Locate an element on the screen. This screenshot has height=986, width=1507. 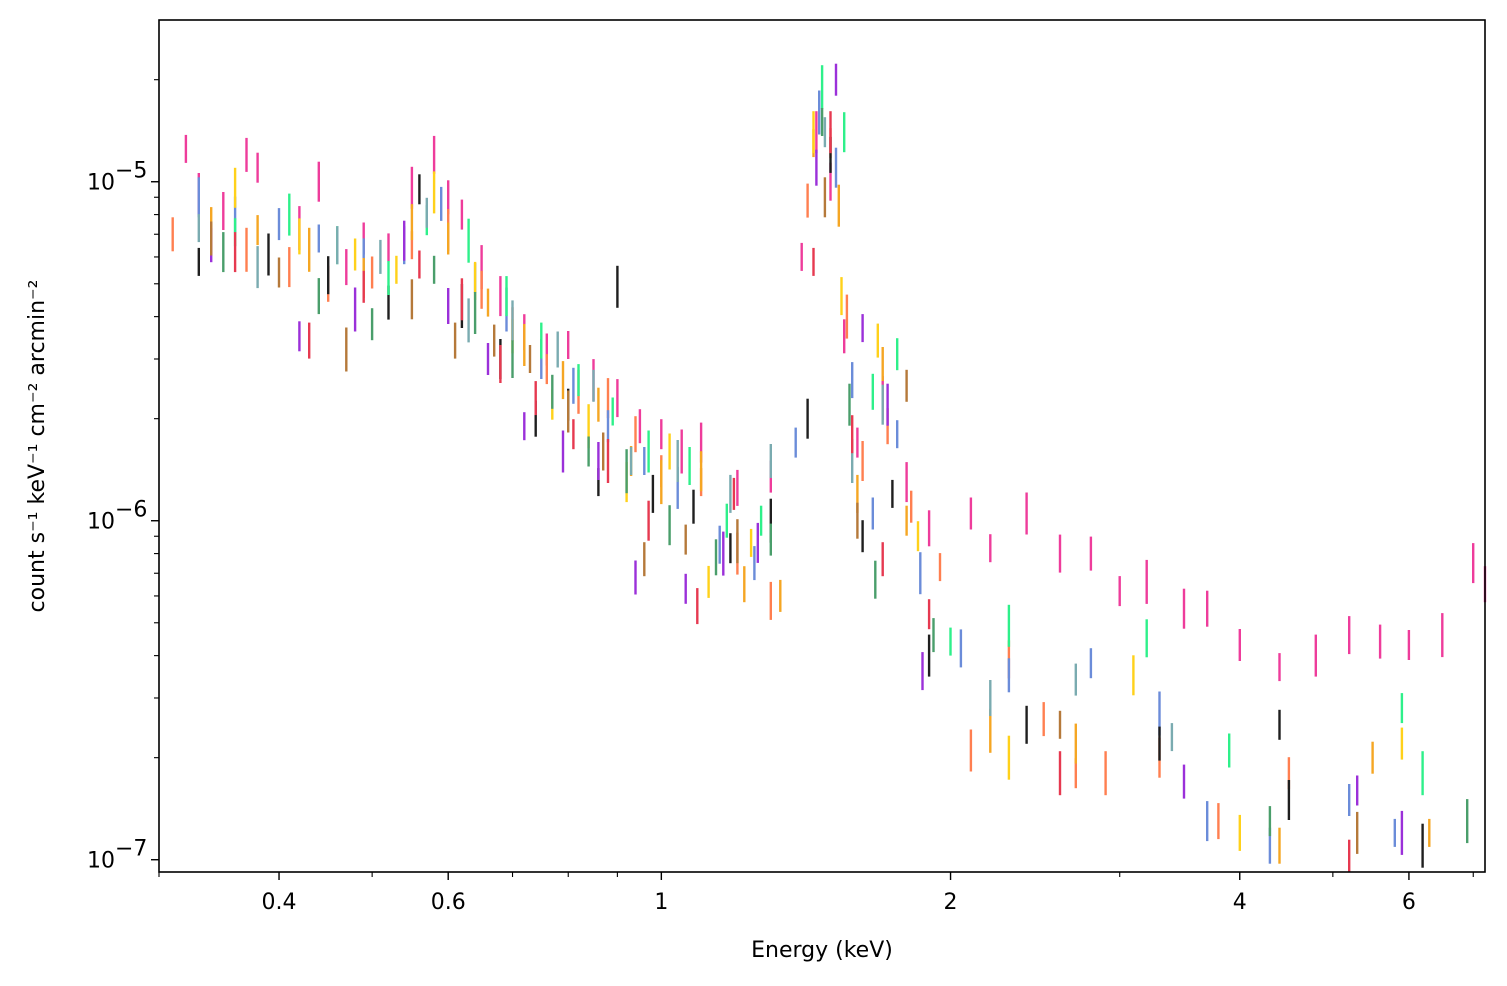
x-axis-ticks: 0.4 0.6 1 2 4 6 is located at coordinates (816, 893).